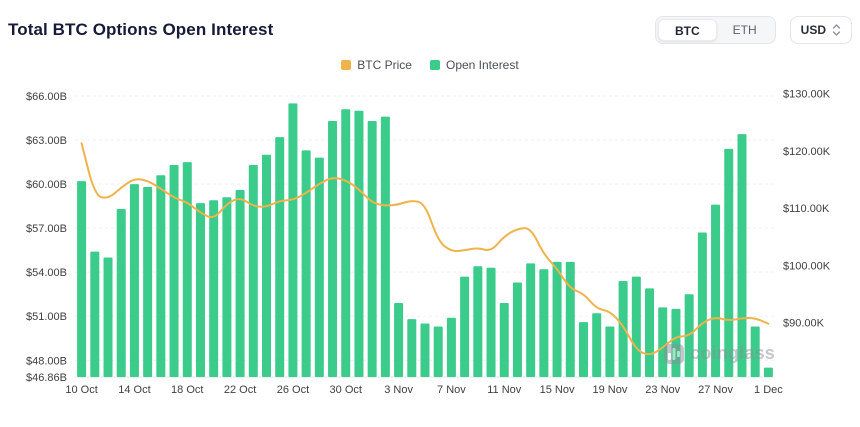  What do you see at coordinates (346, 390) in the screenshot?
I see `x-axis-label: 30 Oct` at bounding box center [346, 390].